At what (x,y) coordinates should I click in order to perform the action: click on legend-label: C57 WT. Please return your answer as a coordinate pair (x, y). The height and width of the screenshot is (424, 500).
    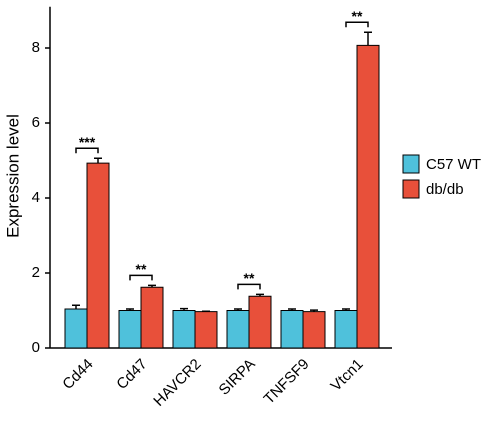
    Looking at the image, I should click on (453, 164).